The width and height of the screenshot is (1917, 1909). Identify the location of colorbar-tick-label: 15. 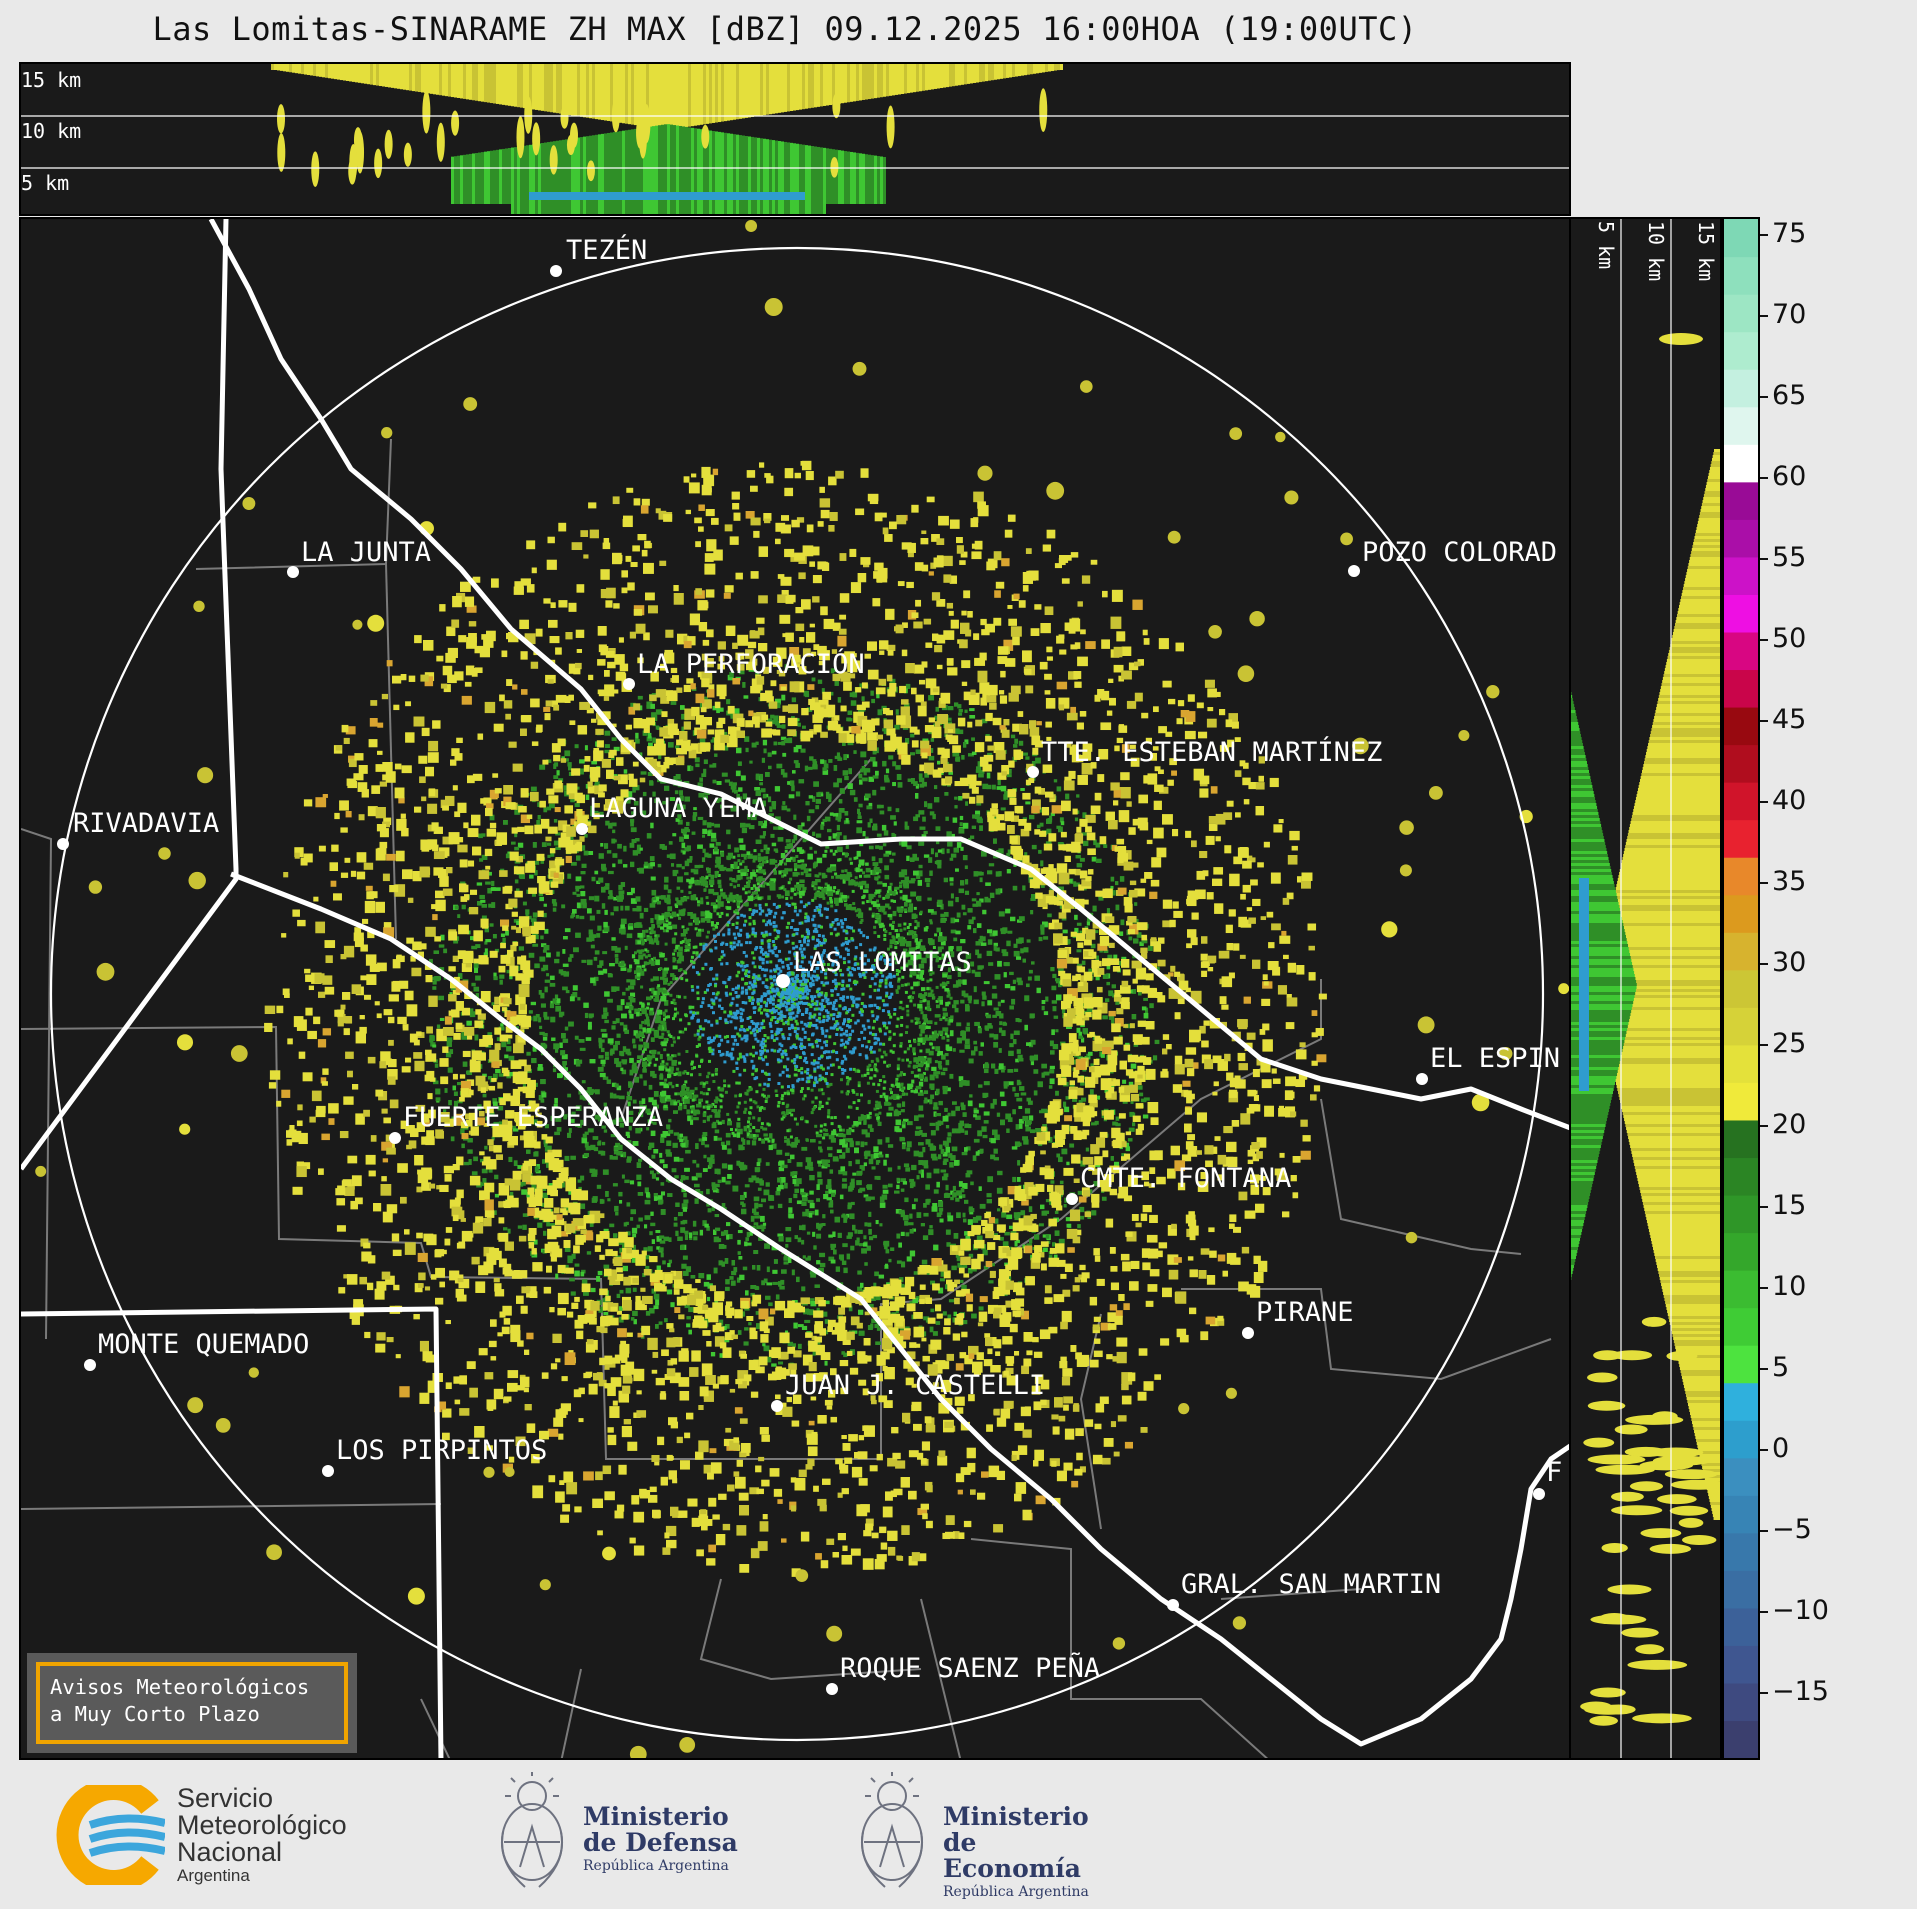
(1789, 1206).